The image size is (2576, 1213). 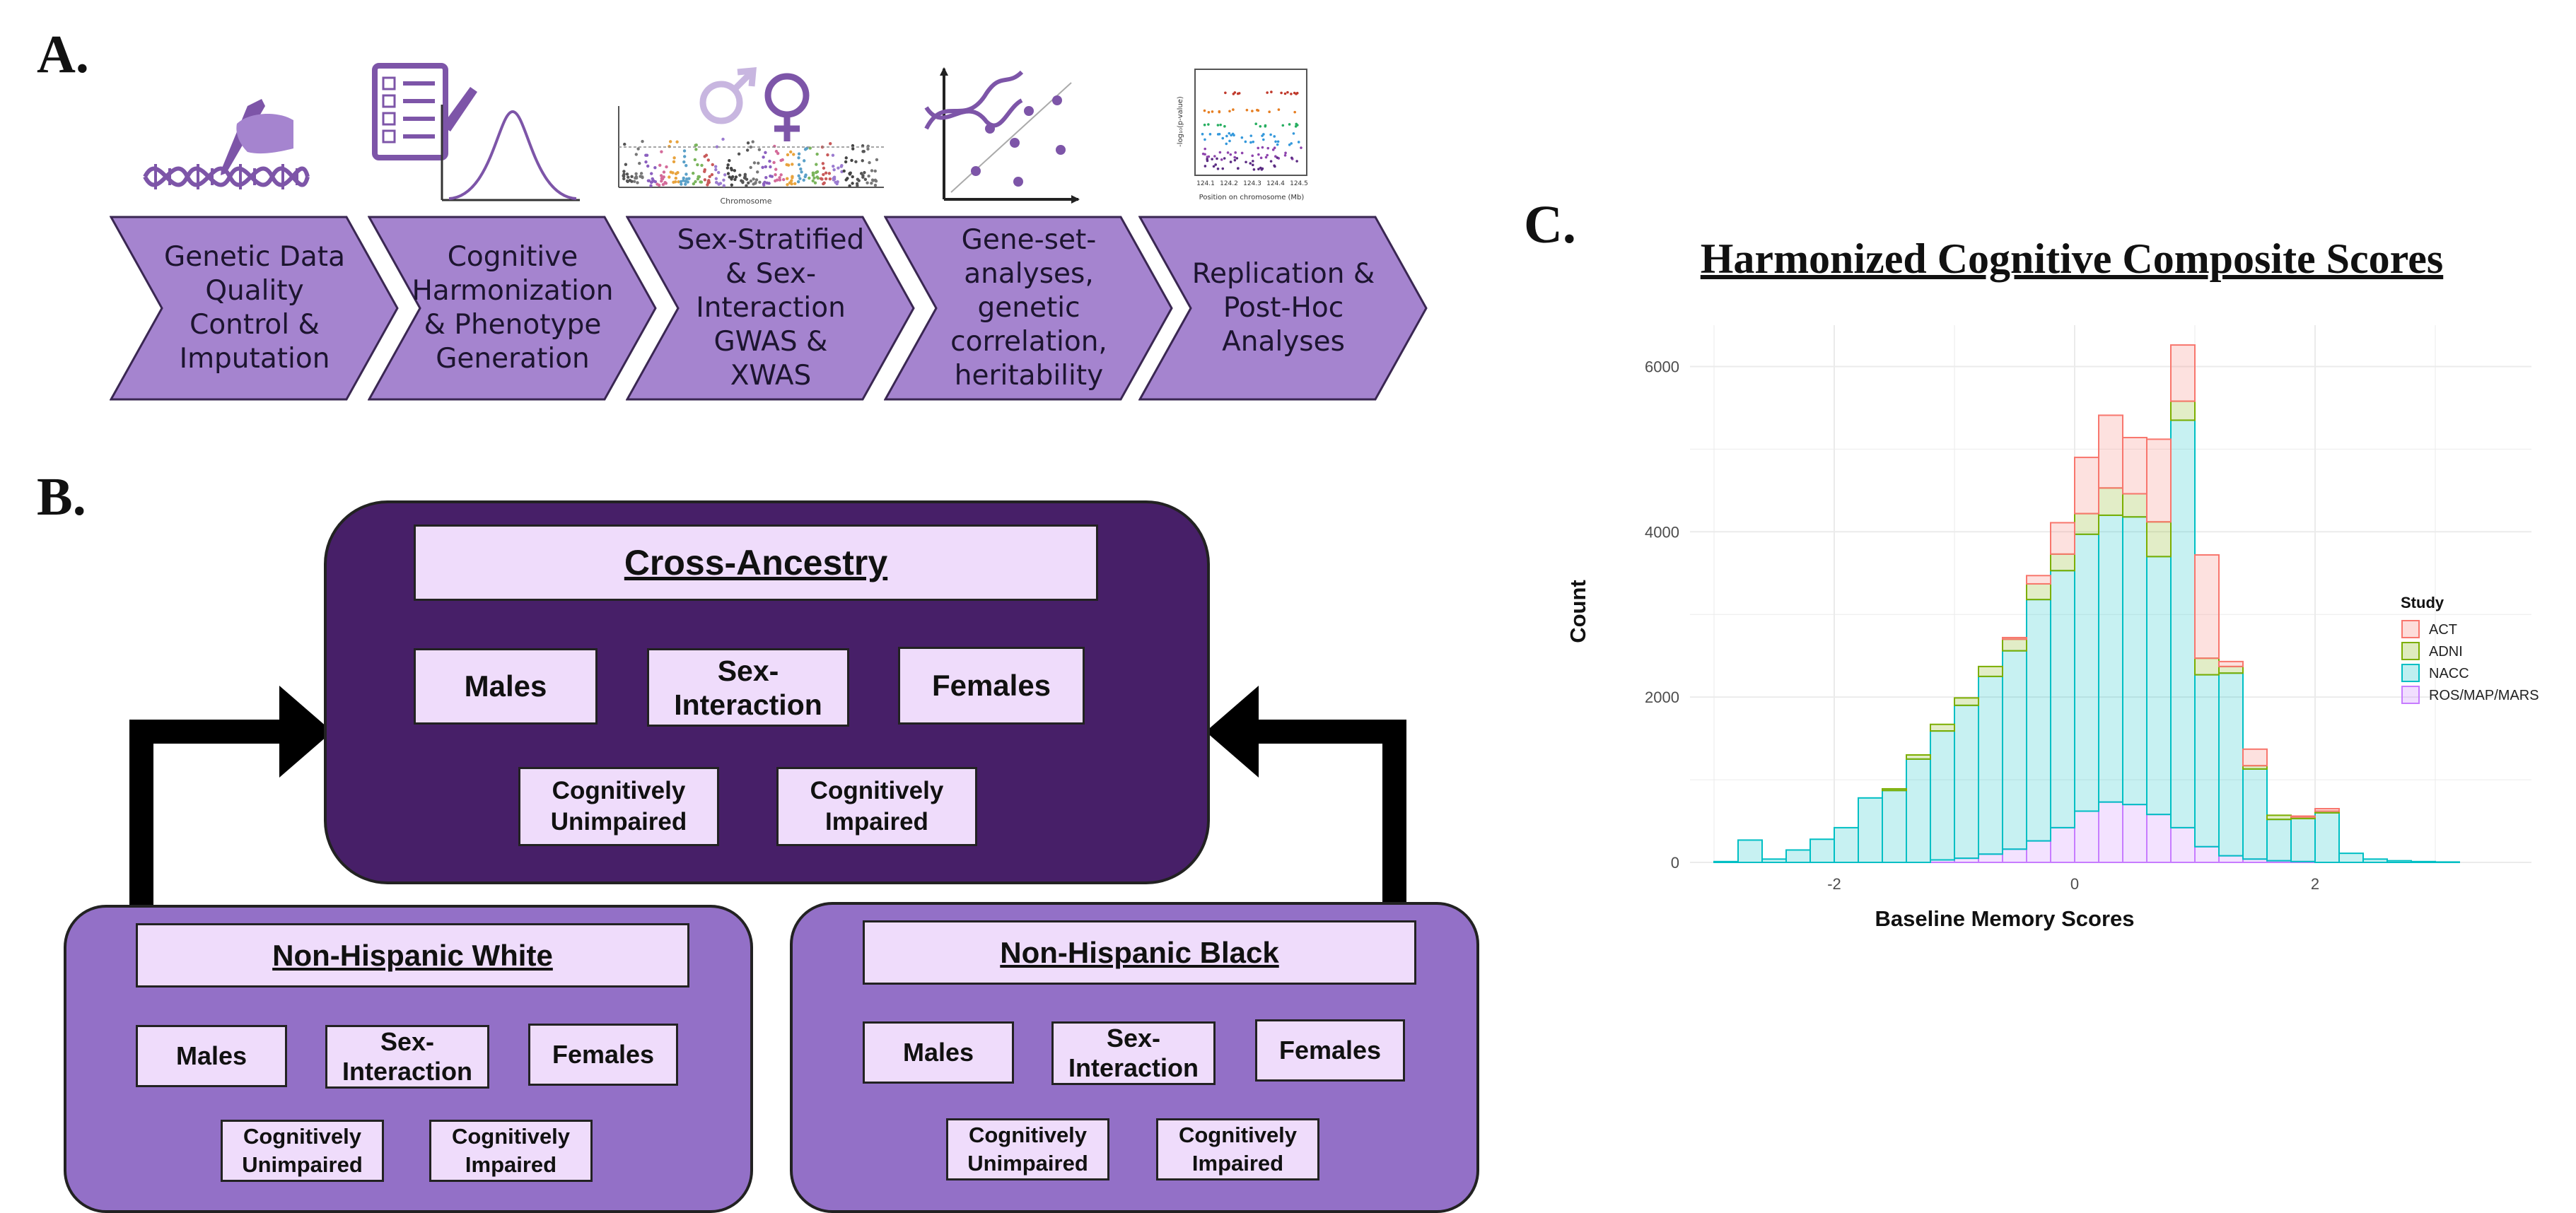 What do you see at coordinates (2315, 884) in the screenshot?
I see `x-tick-label: 2` at bounding box center [2315, 884].